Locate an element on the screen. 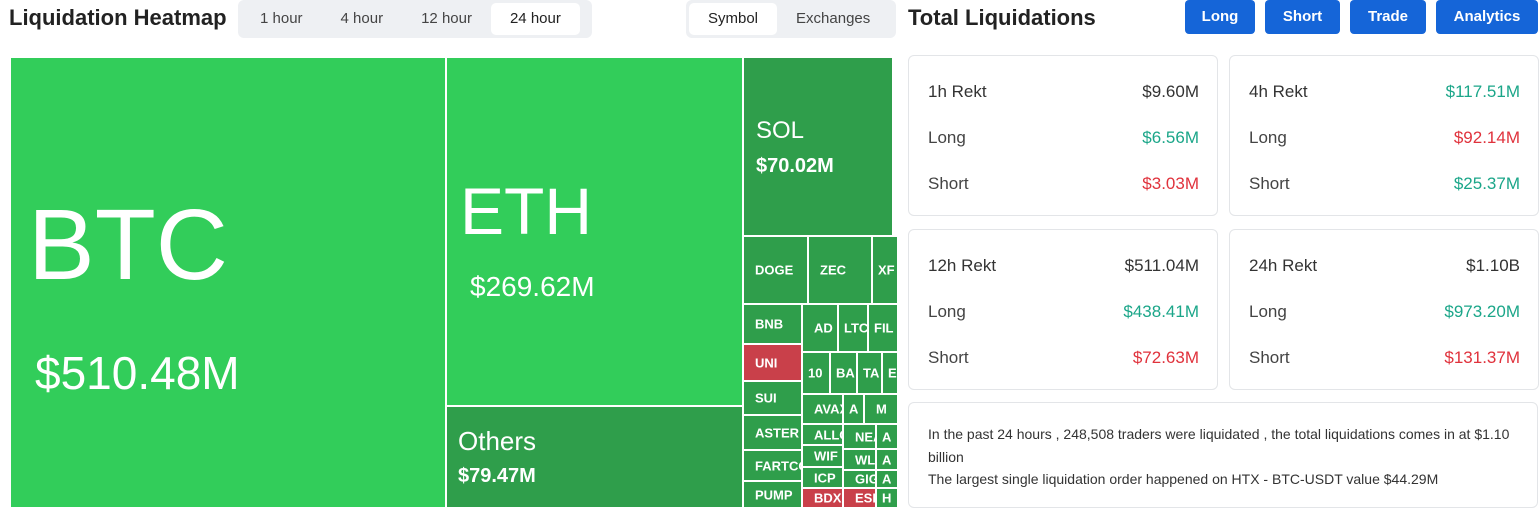 The image size is (1540, 518). card: 12h Rekt $511.04M Long $438.41M Short $72.63M is located at coordinates (1063, 309).